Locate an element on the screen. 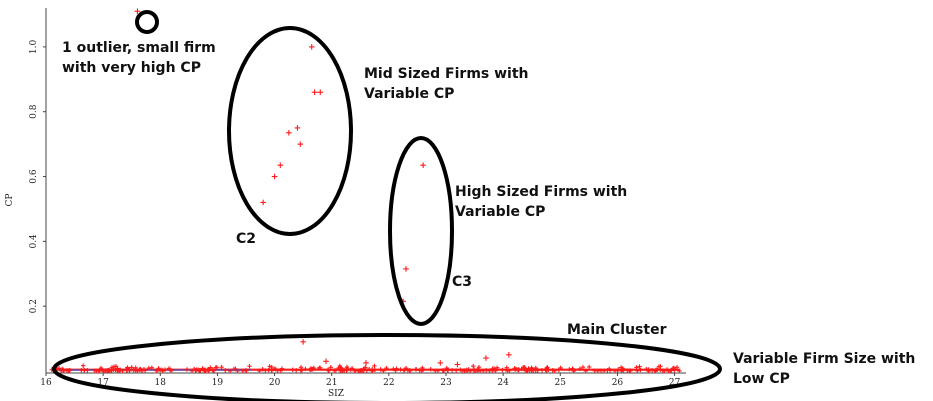 This screenshot has height=401, width=933. c3-ellipse is located at coordinates (421, 231).